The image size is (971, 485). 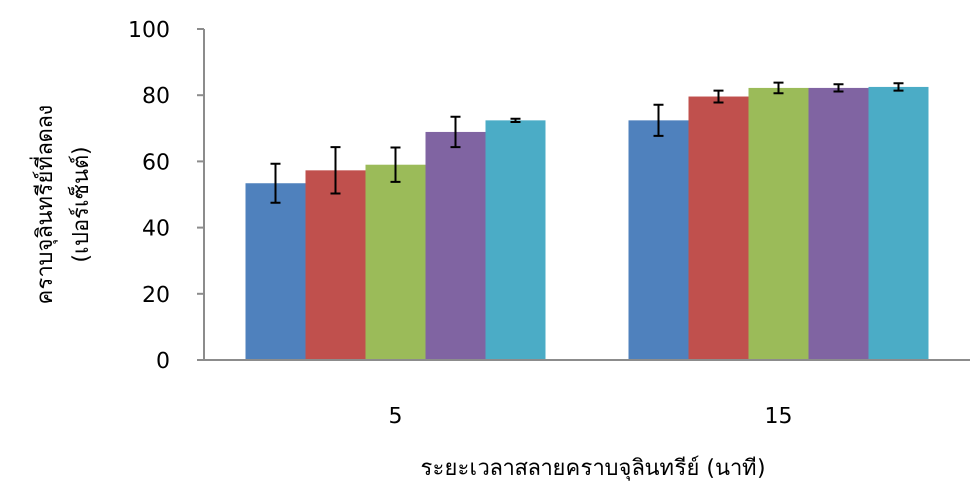 What do you see at coordinates (593, 468) in the screenshot?
I see `x-axis-title: ระยะเวลาสลายคราบจุลินทรีย์ (นาที)` at bounding box center [593, 468].